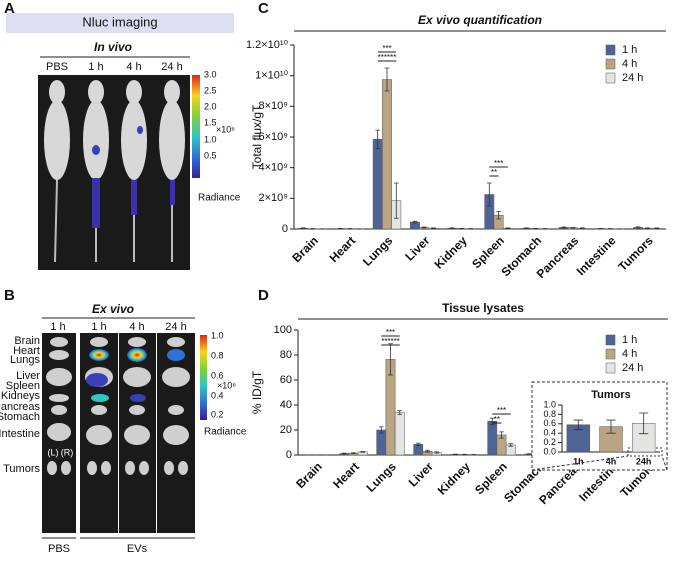 The height and width of the screenshot is (565, 699). Describe the element at coordinates (9, 295) in the screenshot. I see `panel-letter: B` at that location.